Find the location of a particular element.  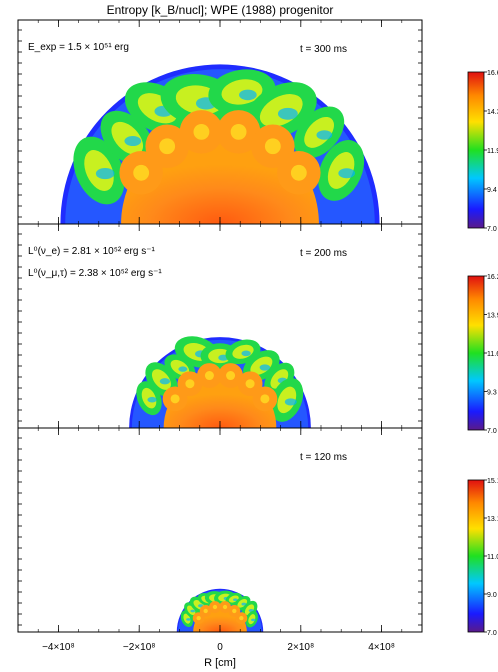

x-axis-ticks: −4×10⁸ −2×10⁸ 0 2×10⁸ 4×10⁸ is located at coordinates (218, 647).